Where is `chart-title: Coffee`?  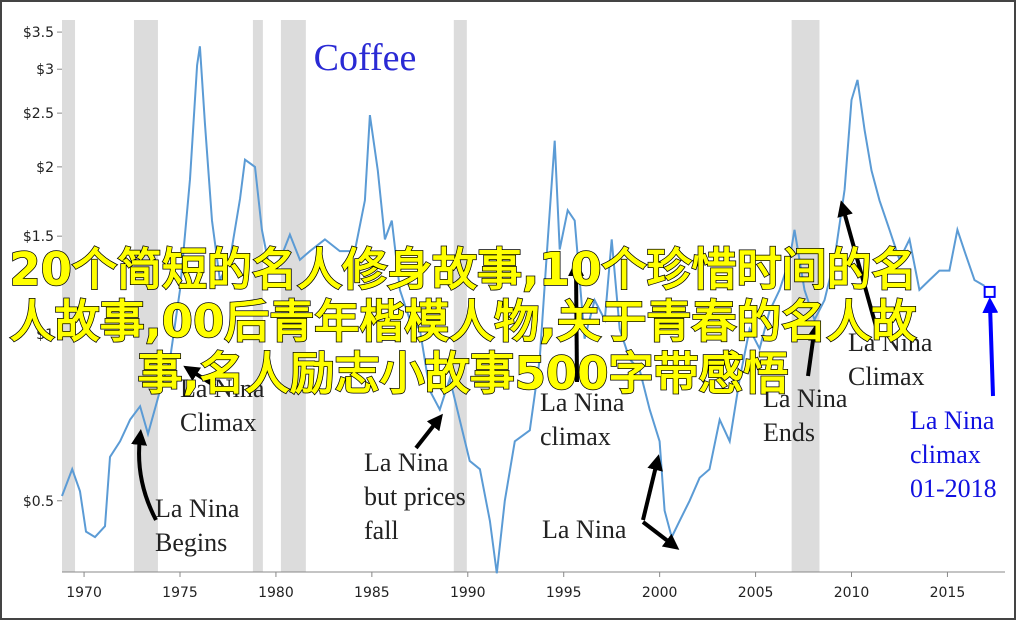
chart-title: Coffee is located at coordinates (365, 58).